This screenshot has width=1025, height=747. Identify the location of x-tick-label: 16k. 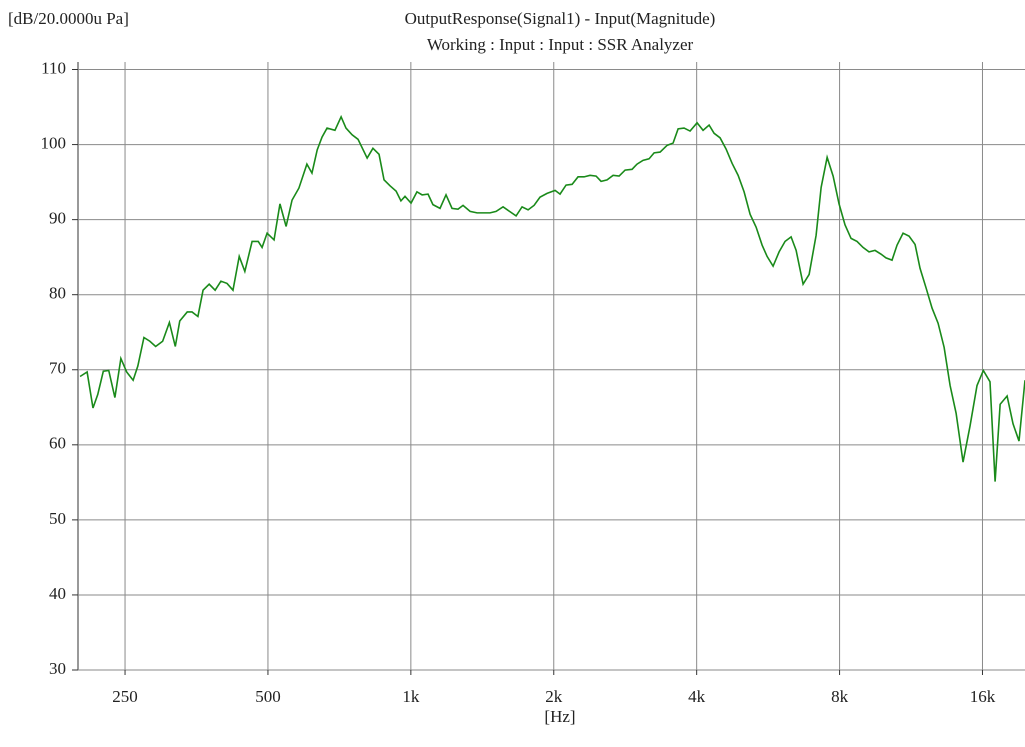
(983, 696).